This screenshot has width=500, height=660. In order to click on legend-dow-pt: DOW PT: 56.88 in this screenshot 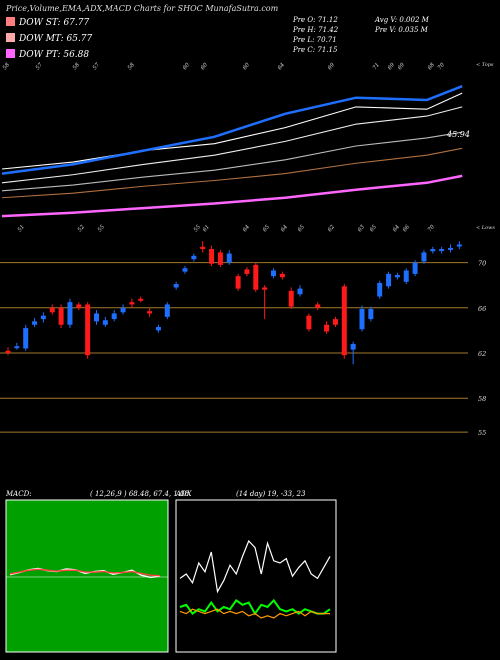, I will do `click(47, 56)`.